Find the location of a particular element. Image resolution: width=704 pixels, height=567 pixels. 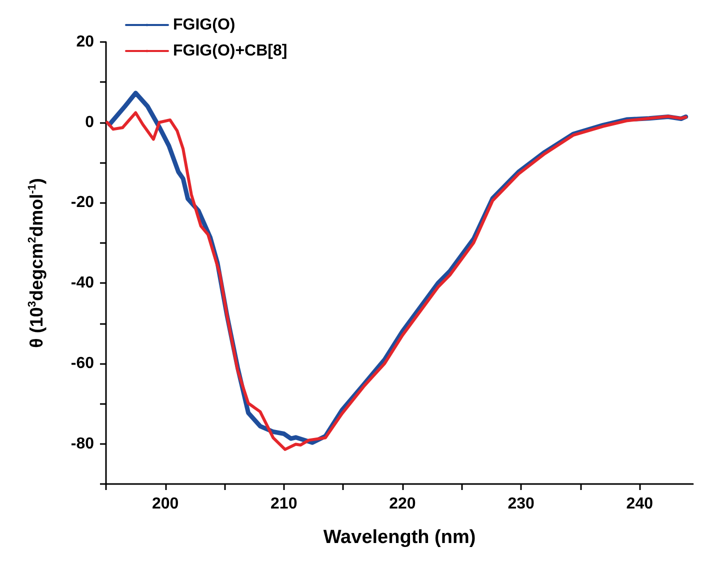

legend-label: FGIG(O)+CB[8] is located at coordinates (230, 51).